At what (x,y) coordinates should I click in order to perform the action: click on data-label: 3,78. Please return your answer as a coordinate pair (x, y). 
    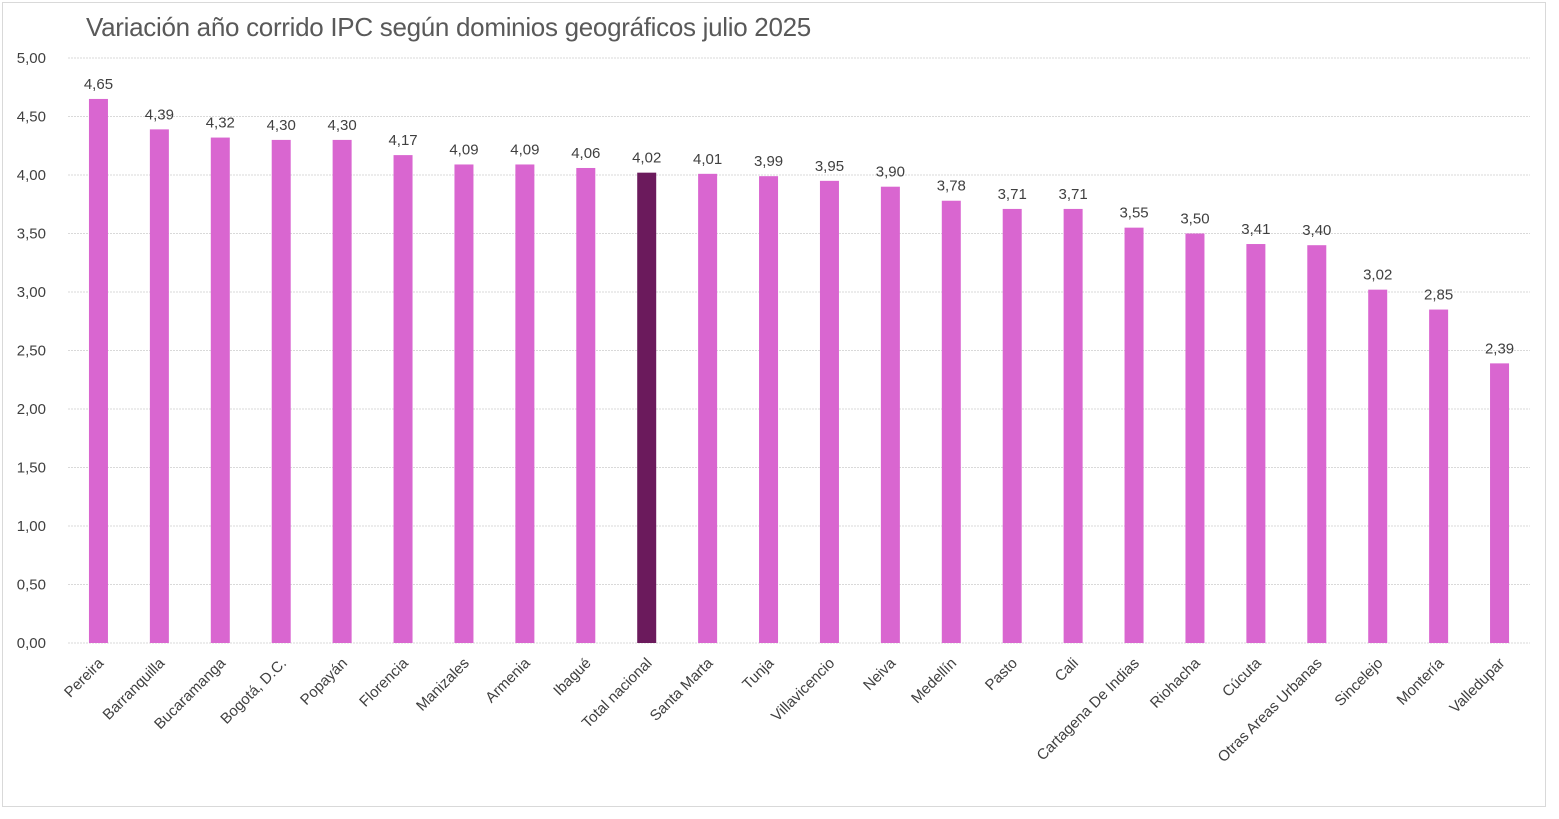
    Looking at the image, I should click on (951, 186).